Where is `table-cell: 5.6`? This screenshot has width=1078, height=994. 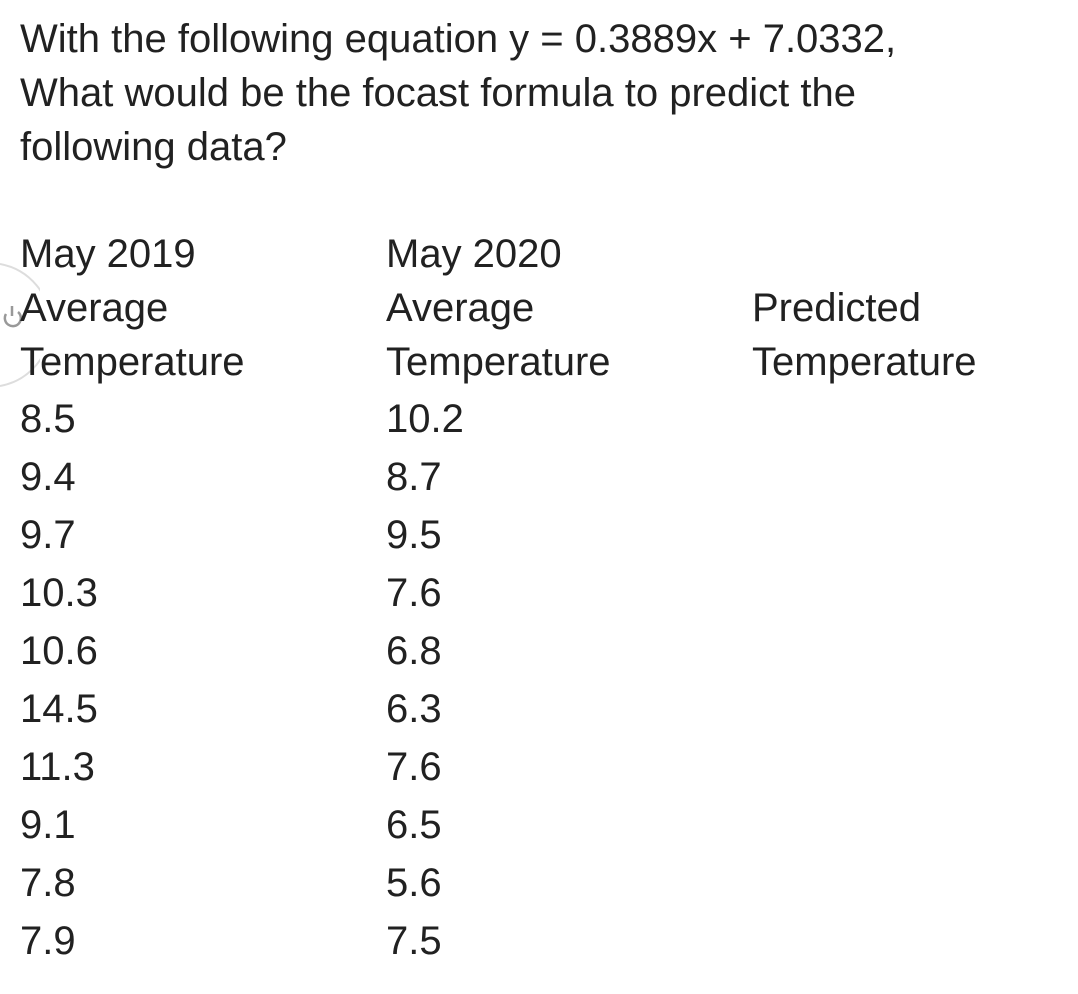 table-cell: 5.6 is located at coordinates (414, 883).